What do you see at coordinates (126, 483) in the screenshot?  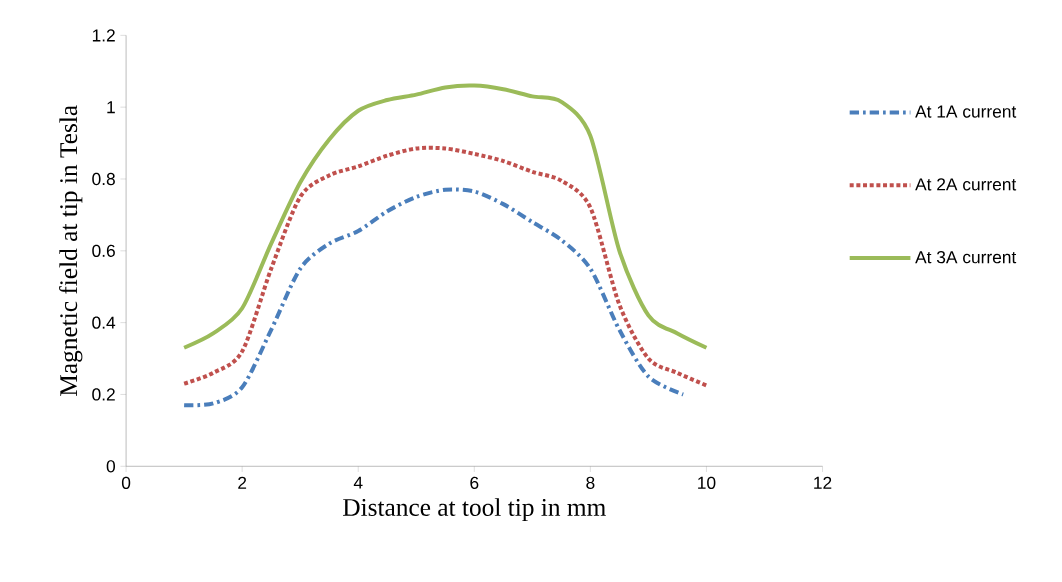 I see `x-tick-label: 0` at bounding box center [126, 483].